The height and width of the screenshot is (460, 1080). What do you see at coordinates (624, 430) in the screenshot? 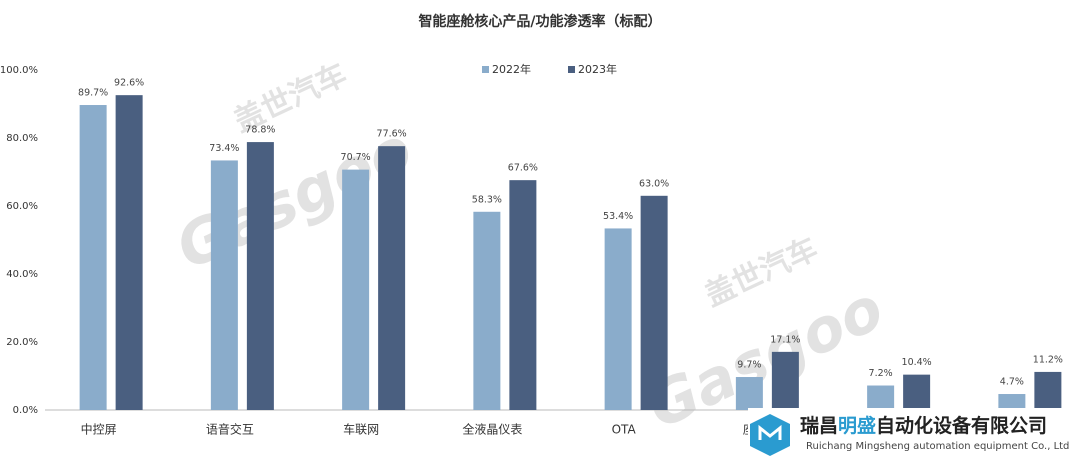
I see `x-tick-label: OTA` at bounding box center [624, 430].